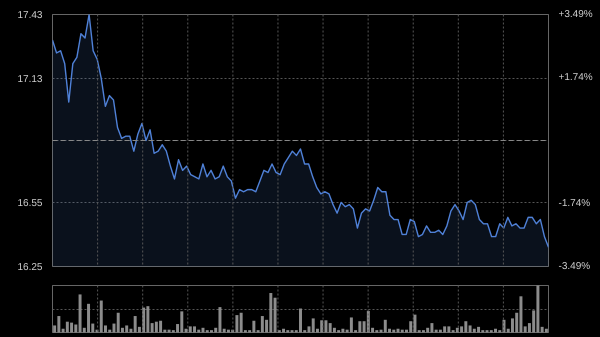 This screenshot has width=600, height=337. Describe the element at coordinates (30, 80) in the screenshot. I see `y-tick-label: 17.13` at that location.